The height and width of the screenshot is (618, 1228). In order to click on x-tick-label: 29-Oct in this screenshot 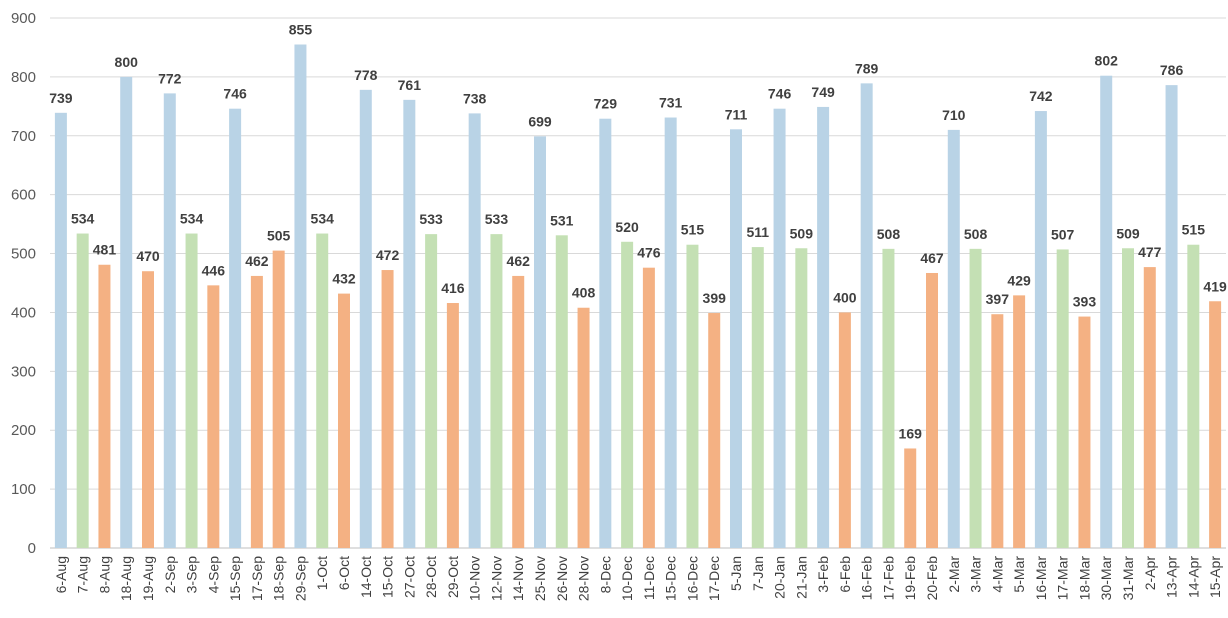, I will do `click(453, 577)`.